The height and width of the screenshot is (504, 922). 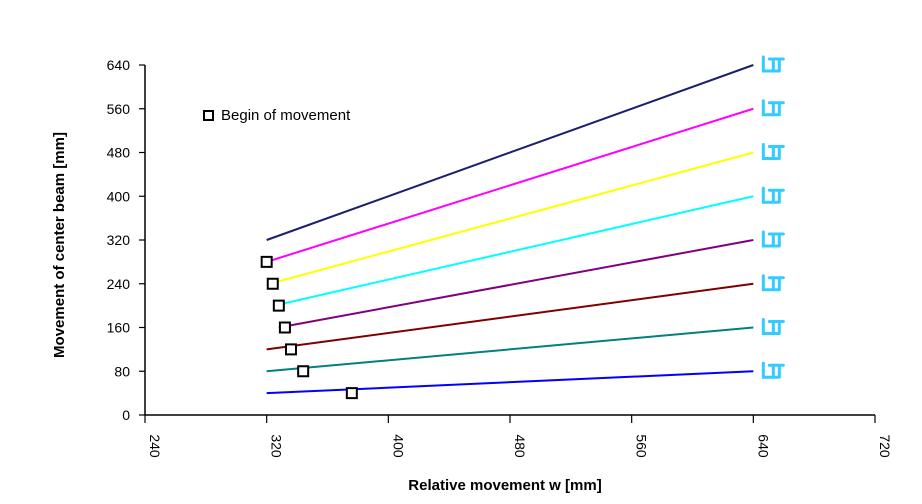 What do you see at coordinates (208, 115) in the screenshot?
I see `legend-marker` at bounding box center [208, 115].